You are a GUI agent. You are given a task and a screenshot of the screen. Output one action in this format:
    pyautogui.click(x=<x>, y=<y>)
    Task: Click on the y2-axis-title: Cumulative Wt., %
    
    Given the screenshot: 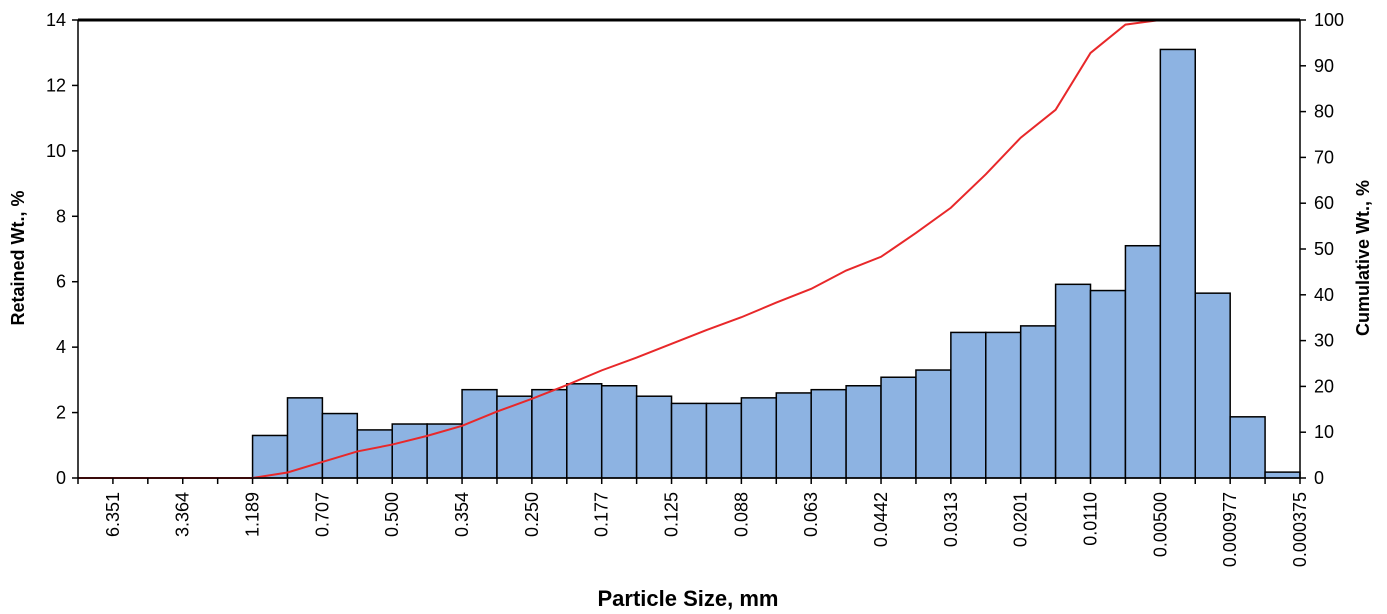 What is the action you would take?
    pyautogui.click(x=1363, y=258)
    